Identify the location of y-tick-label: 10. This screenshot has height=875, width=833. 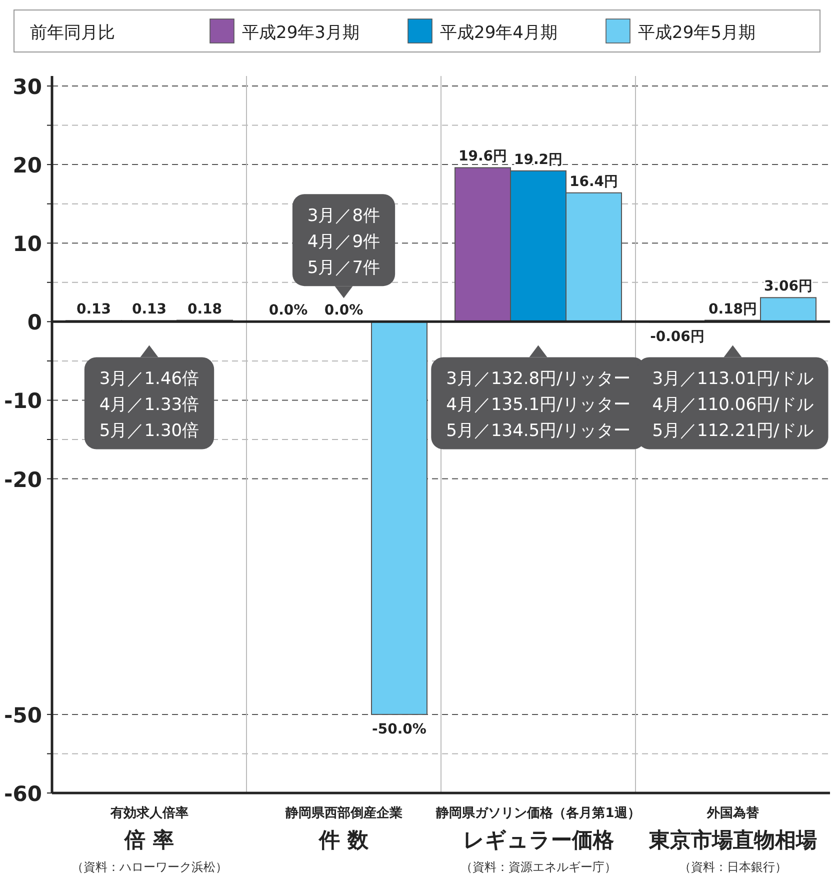
(27, 244).